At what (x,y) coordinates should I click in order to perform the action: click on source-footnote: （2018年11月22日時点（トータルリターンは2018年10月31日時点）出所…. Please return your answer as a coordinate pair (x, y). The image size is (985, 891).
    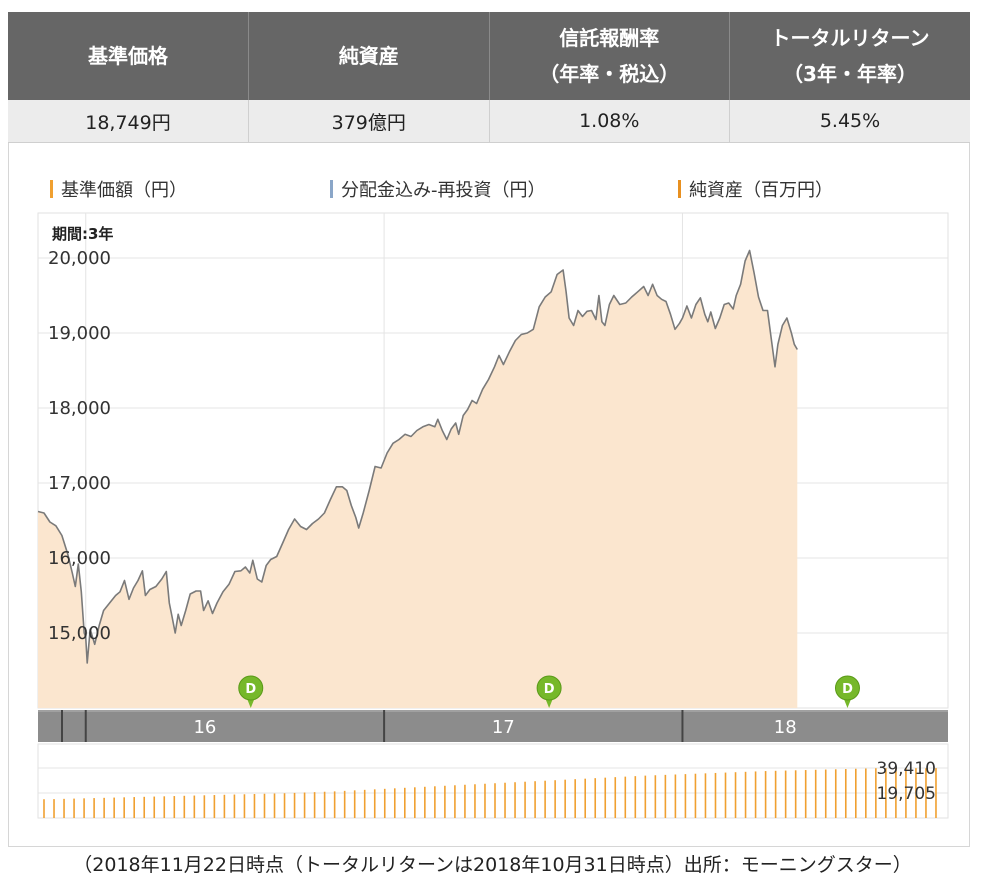
    Looking at the image, I should click on (492, 865).